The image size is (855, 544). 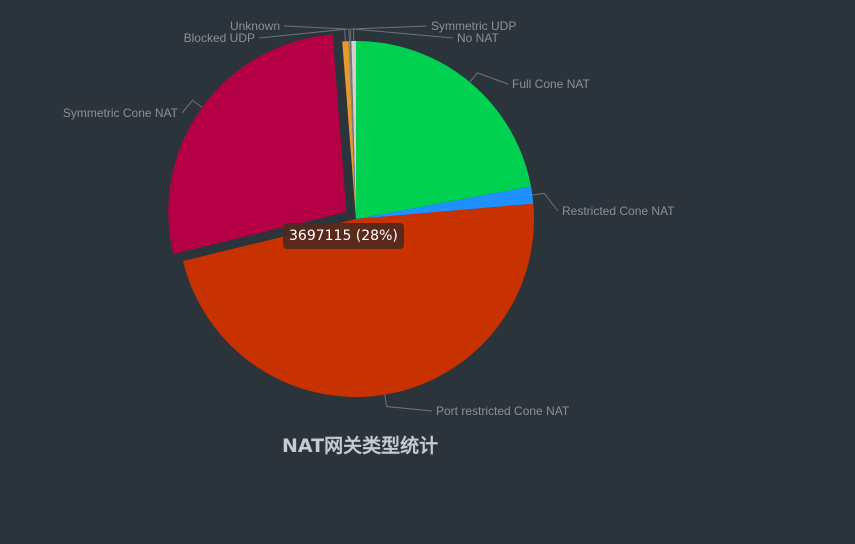 I want to click on chart-title: NAT网关类型统计, so click(x=360, y=446).